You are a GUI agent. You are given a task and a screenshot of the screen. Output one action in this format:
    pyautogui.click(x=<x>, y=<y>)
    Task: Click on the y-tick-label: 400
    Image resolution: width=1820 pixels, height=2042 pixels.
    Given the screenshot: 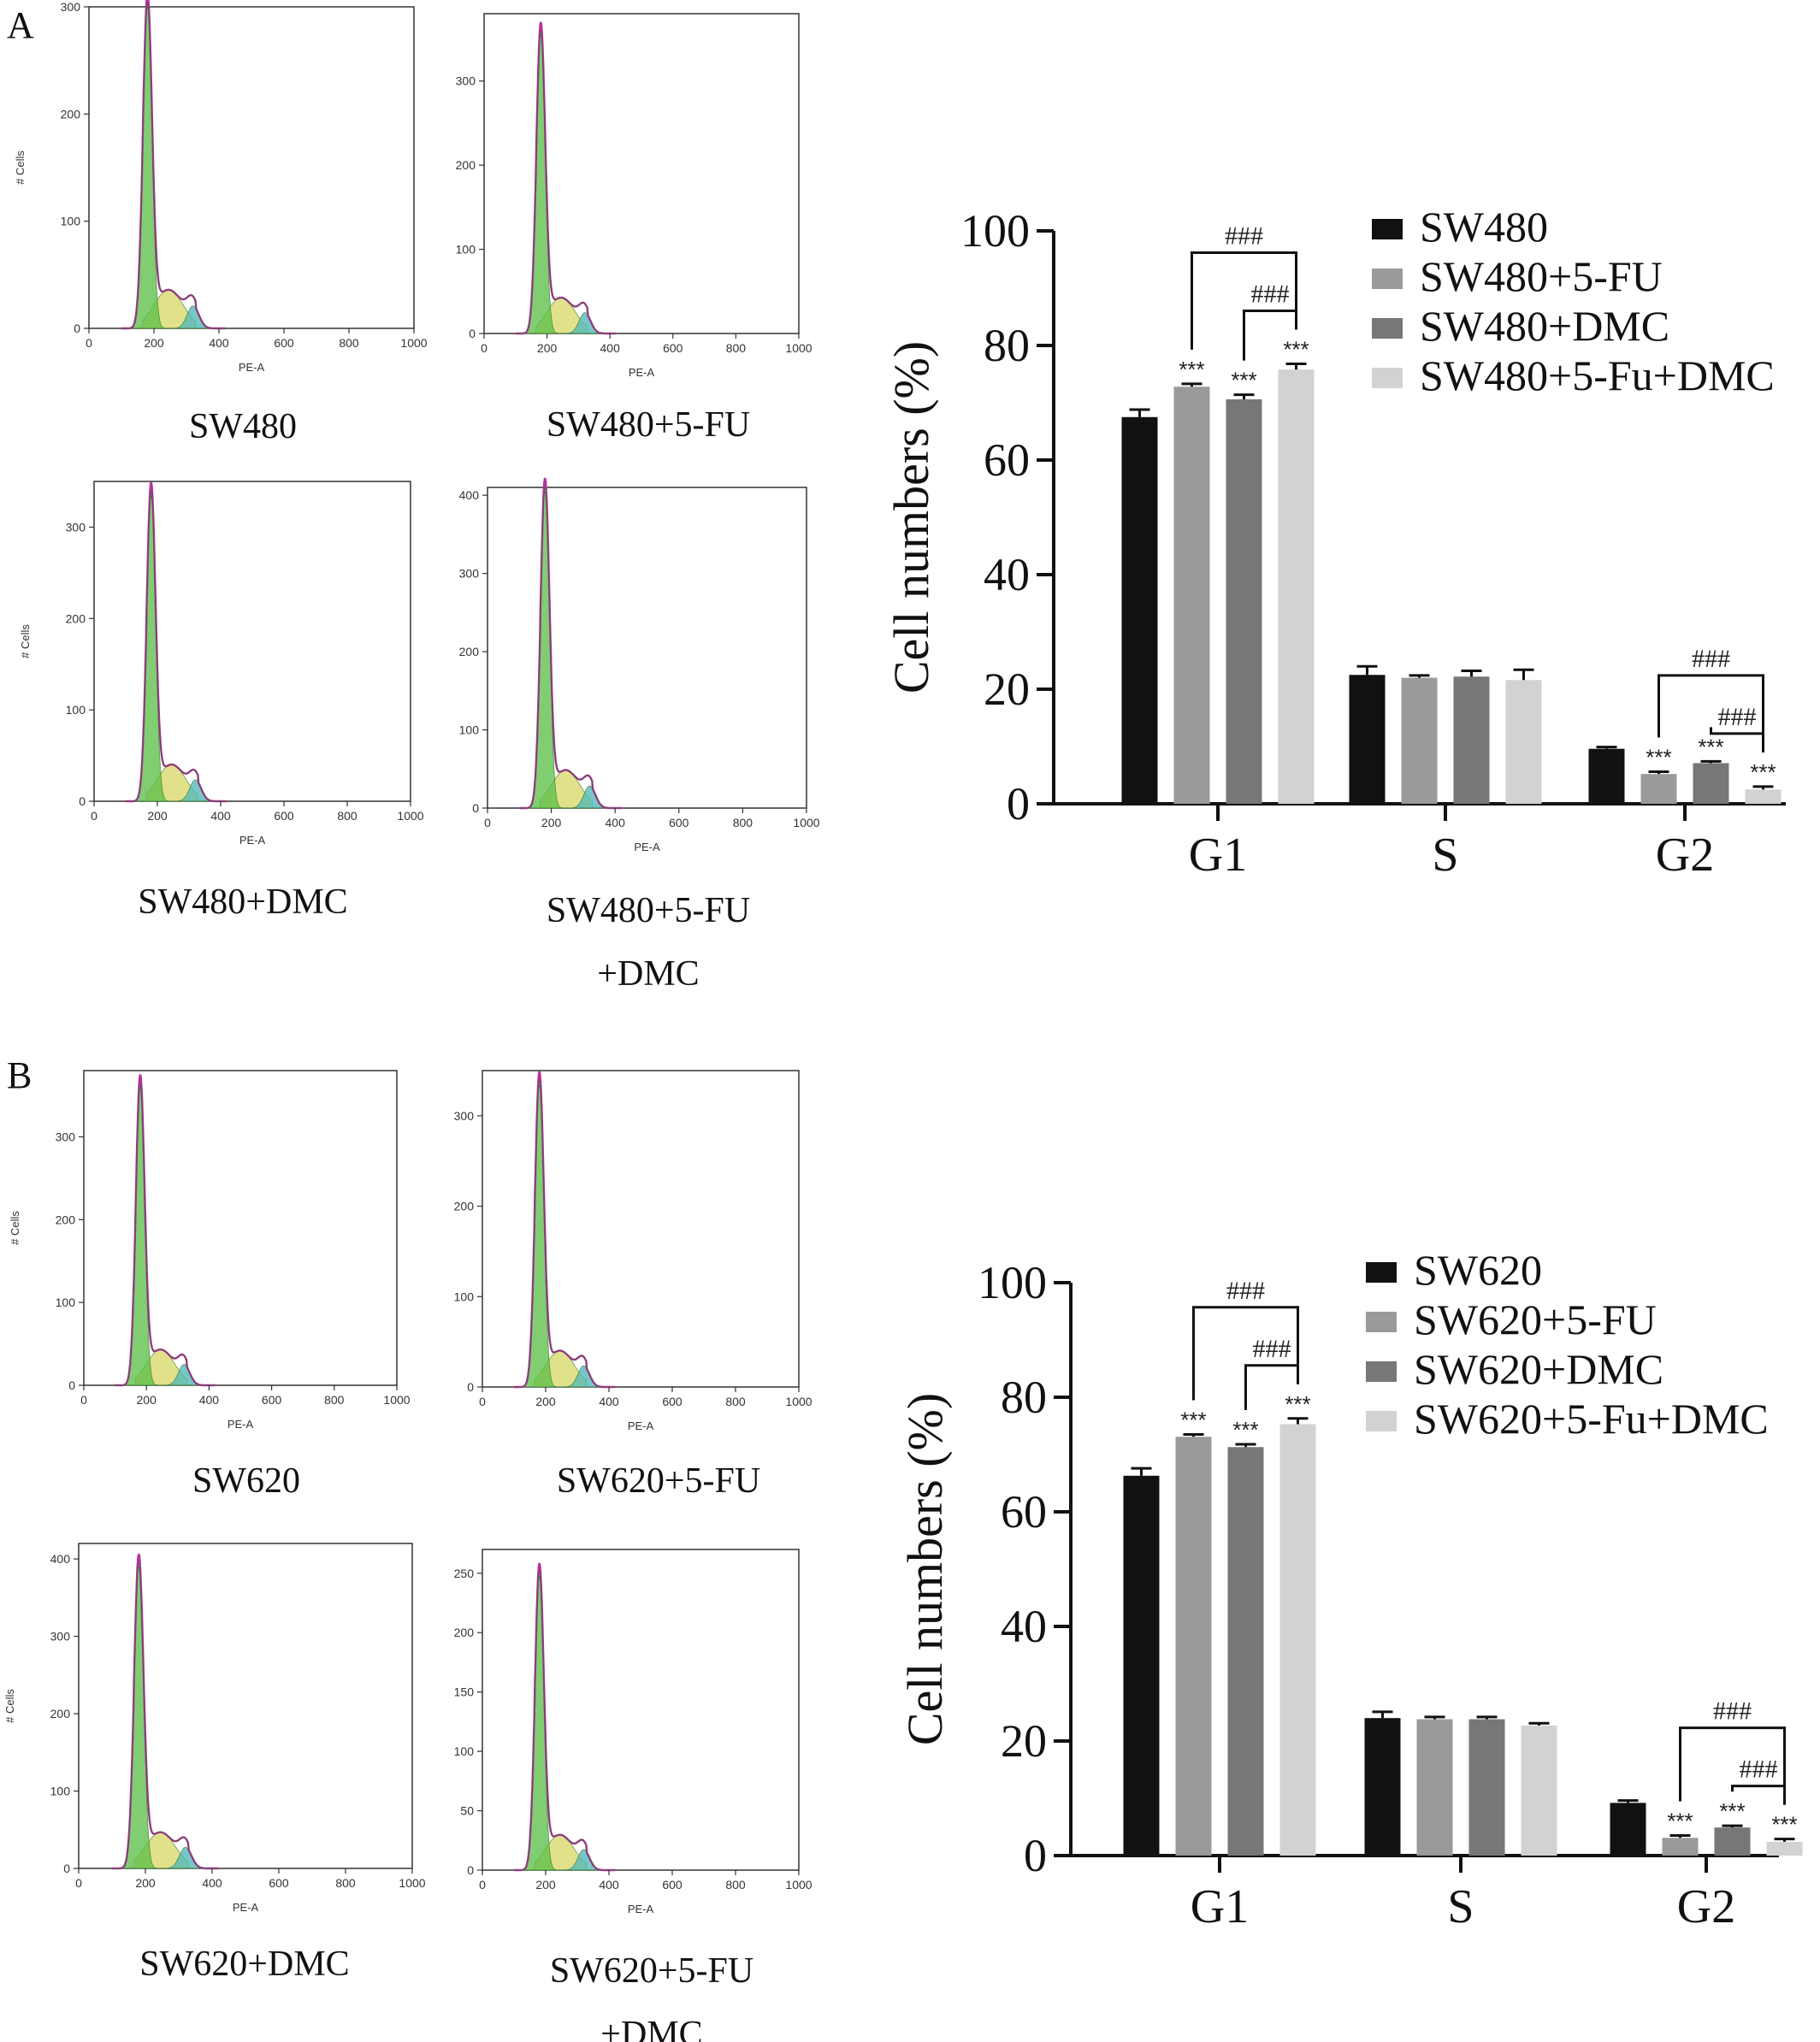 What is the action you would take?
    pyautogui.click(x=60, y=1559)
    